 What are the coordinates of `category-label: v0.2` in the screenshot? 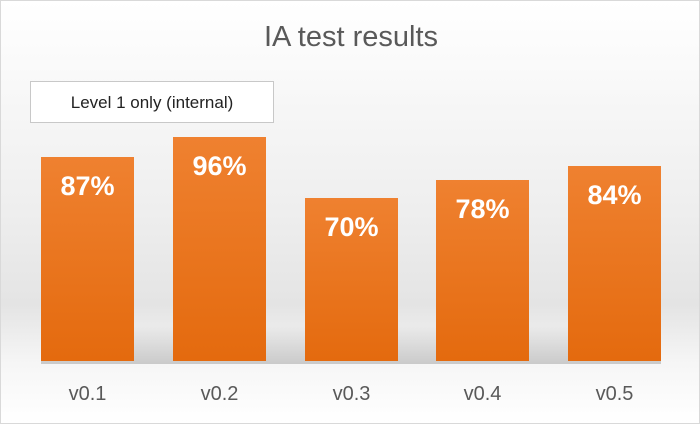 It's located at (219, 394).